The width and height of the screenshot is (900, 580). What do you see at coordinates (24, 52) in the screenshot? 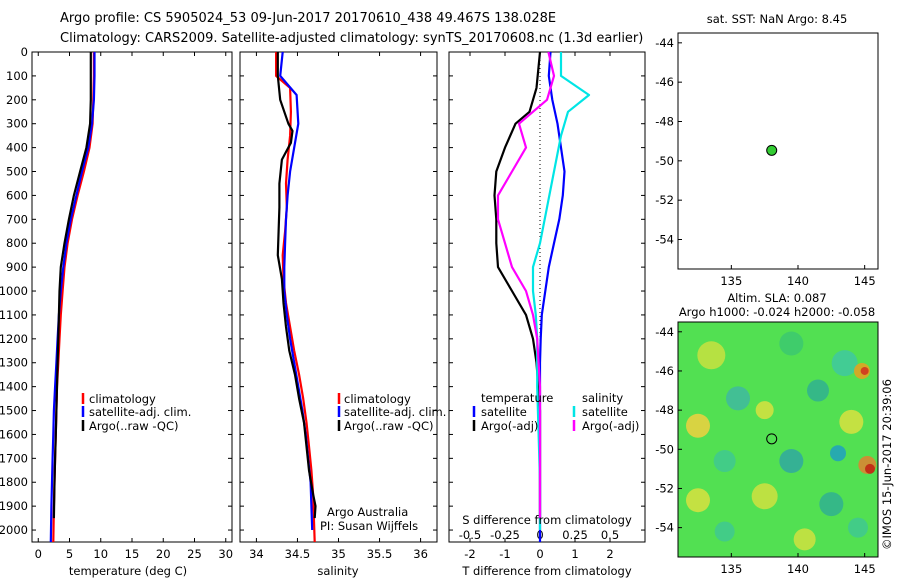
I see `y-tick-label: 0` at bounding box center [24, 52].